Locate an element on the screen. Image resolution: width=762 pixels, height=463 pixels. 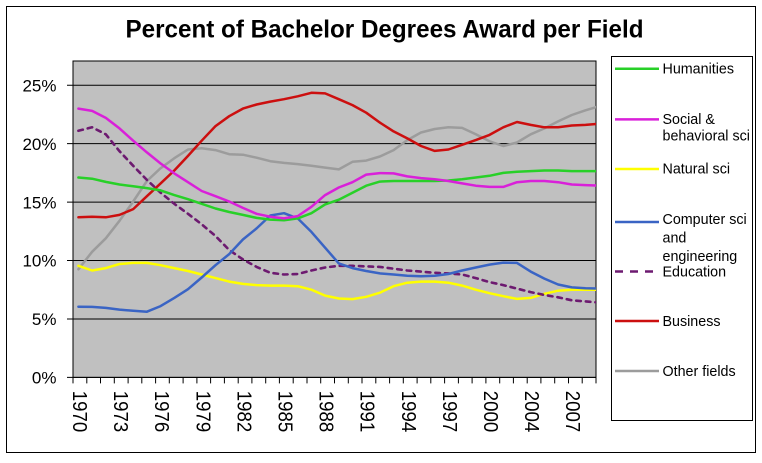
svg-text: 1979 is located at coordinates (202, 412).